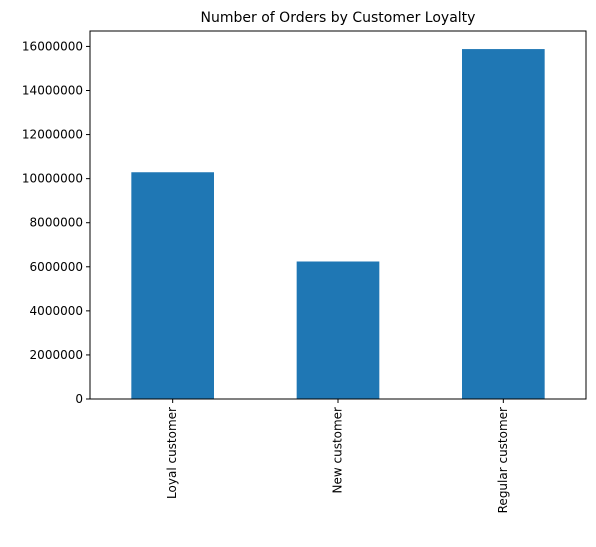 This screenshot has height=547, width=596. What do you see at coordinates (52, 179) in the screenshot?
I see `y-tick-label: 10000000` at bounding box center [52, 179].